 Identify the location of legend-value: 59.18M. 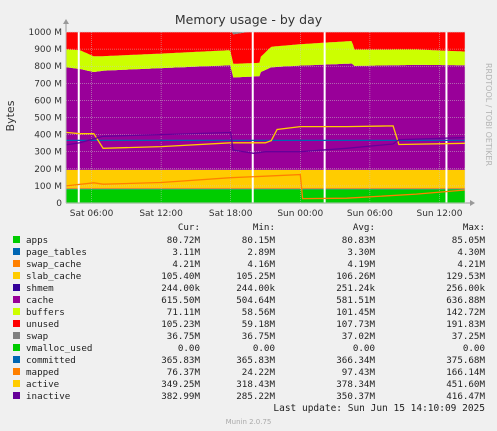
(259, 324).